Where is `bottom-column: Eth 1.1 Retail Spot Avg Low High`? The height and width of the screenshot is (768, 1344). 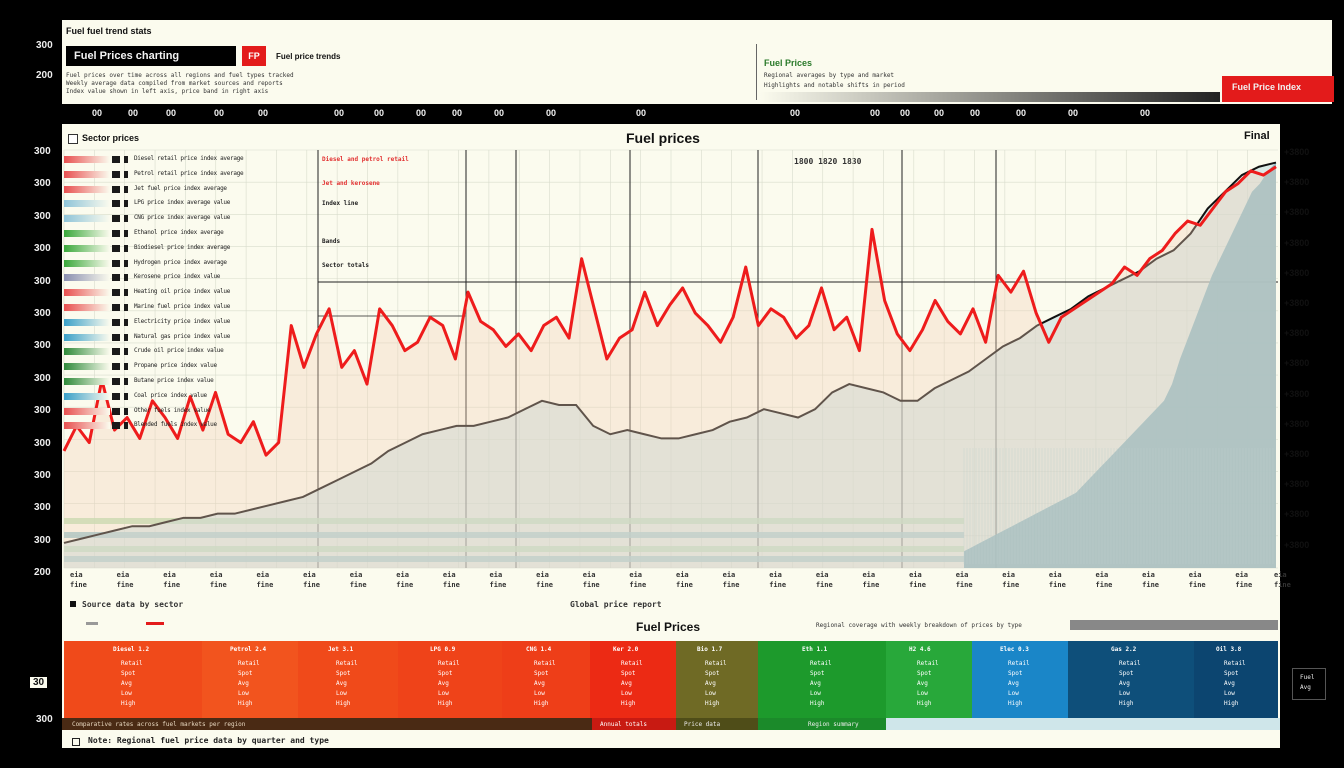
bottom-column: Eth 1.1 Retail Spot Avg Low High is located at coordinates (822, 679).